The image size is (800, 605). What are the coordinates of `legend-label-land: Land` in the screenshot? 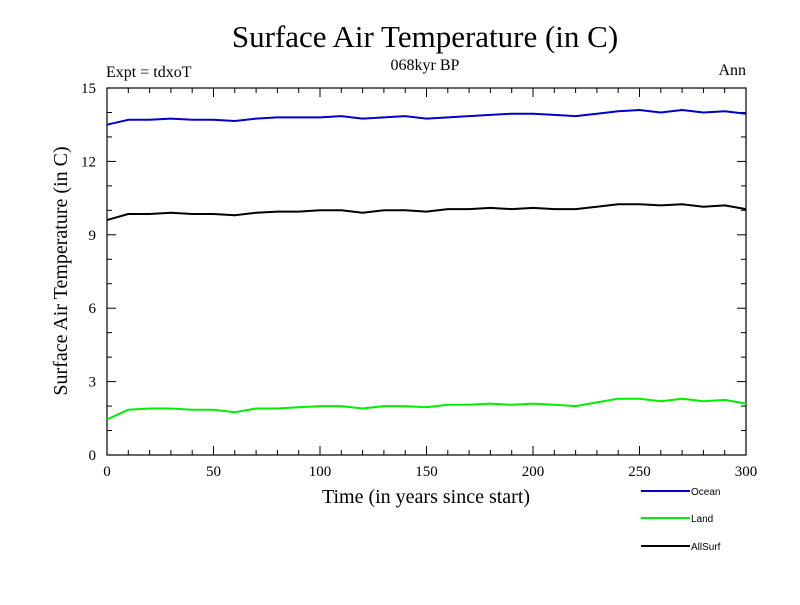 It's located at (702, 519).